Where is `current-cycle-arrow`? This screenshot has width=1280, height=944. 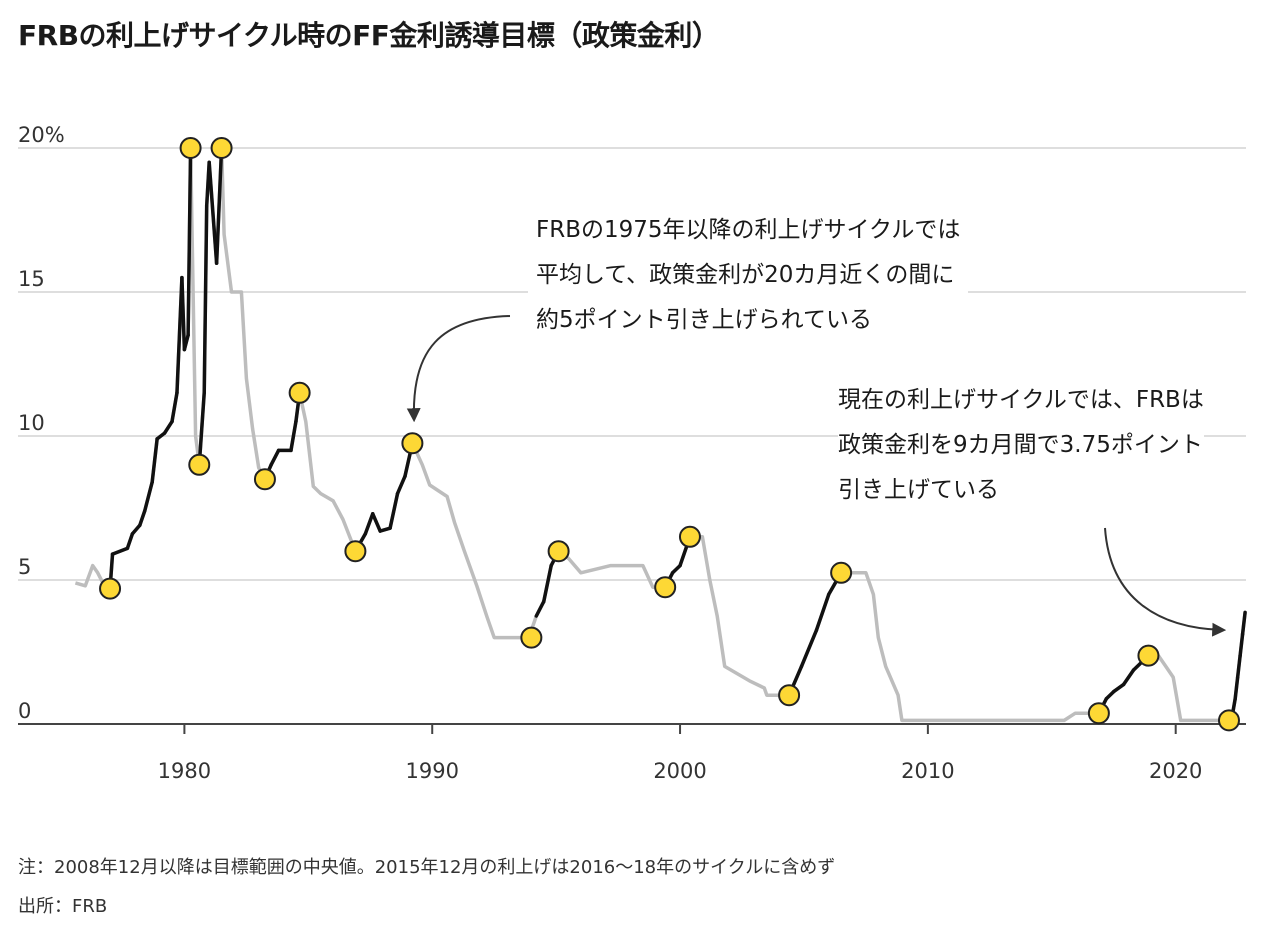 current-cycle-arrow is located at coordinates (1165, 582).